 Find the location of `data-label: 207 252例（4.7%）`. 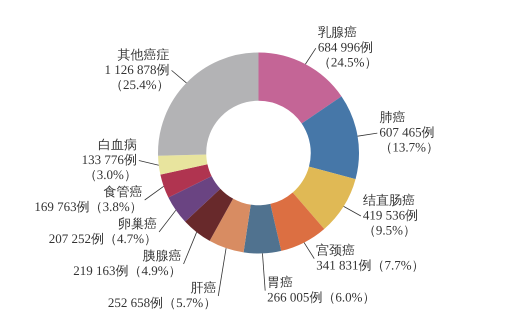

data-label: 207 252例（4.7%） is located at coordinates (103, 238).